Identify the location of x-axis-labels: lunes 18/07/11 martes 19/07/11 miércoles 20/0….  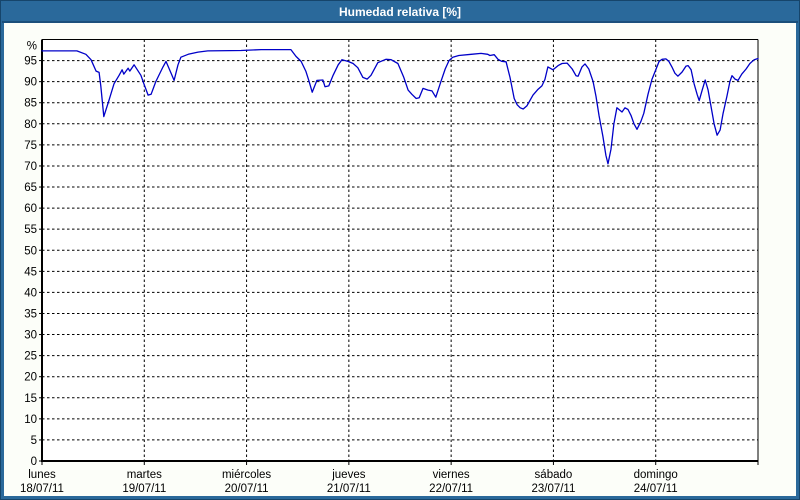
(349, 482).